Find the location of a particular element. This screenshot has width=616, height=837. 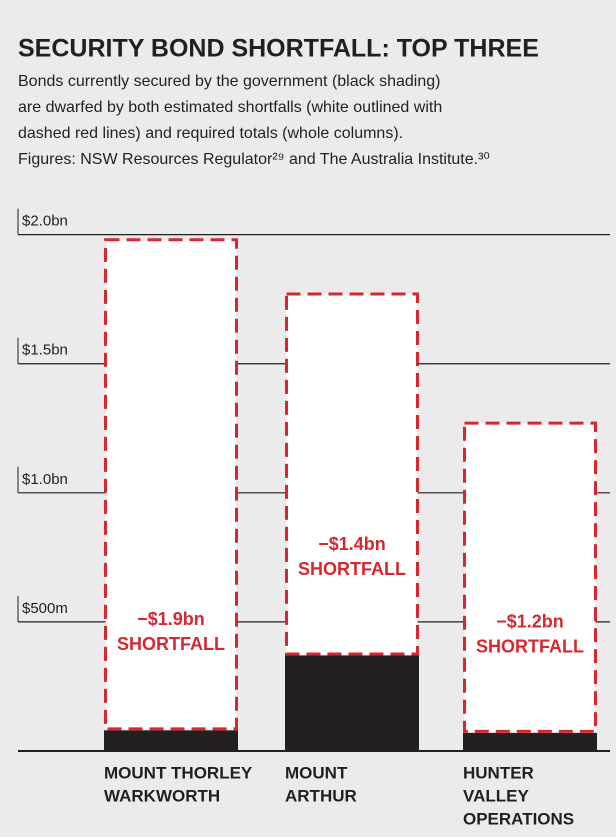

x-tick-label: WARKWORTH is located at coordinates (162, 795).